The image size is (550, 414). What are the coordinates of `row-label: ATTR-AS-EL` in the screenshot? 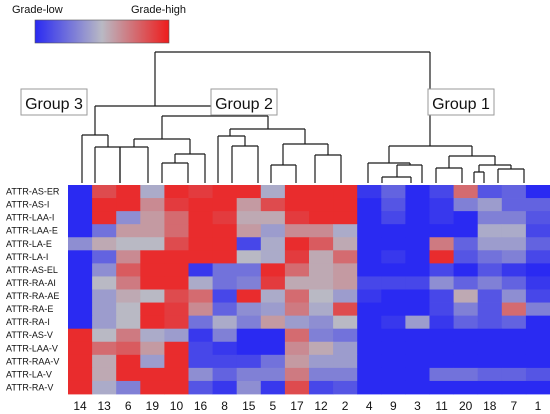 It's located at (32, 270).